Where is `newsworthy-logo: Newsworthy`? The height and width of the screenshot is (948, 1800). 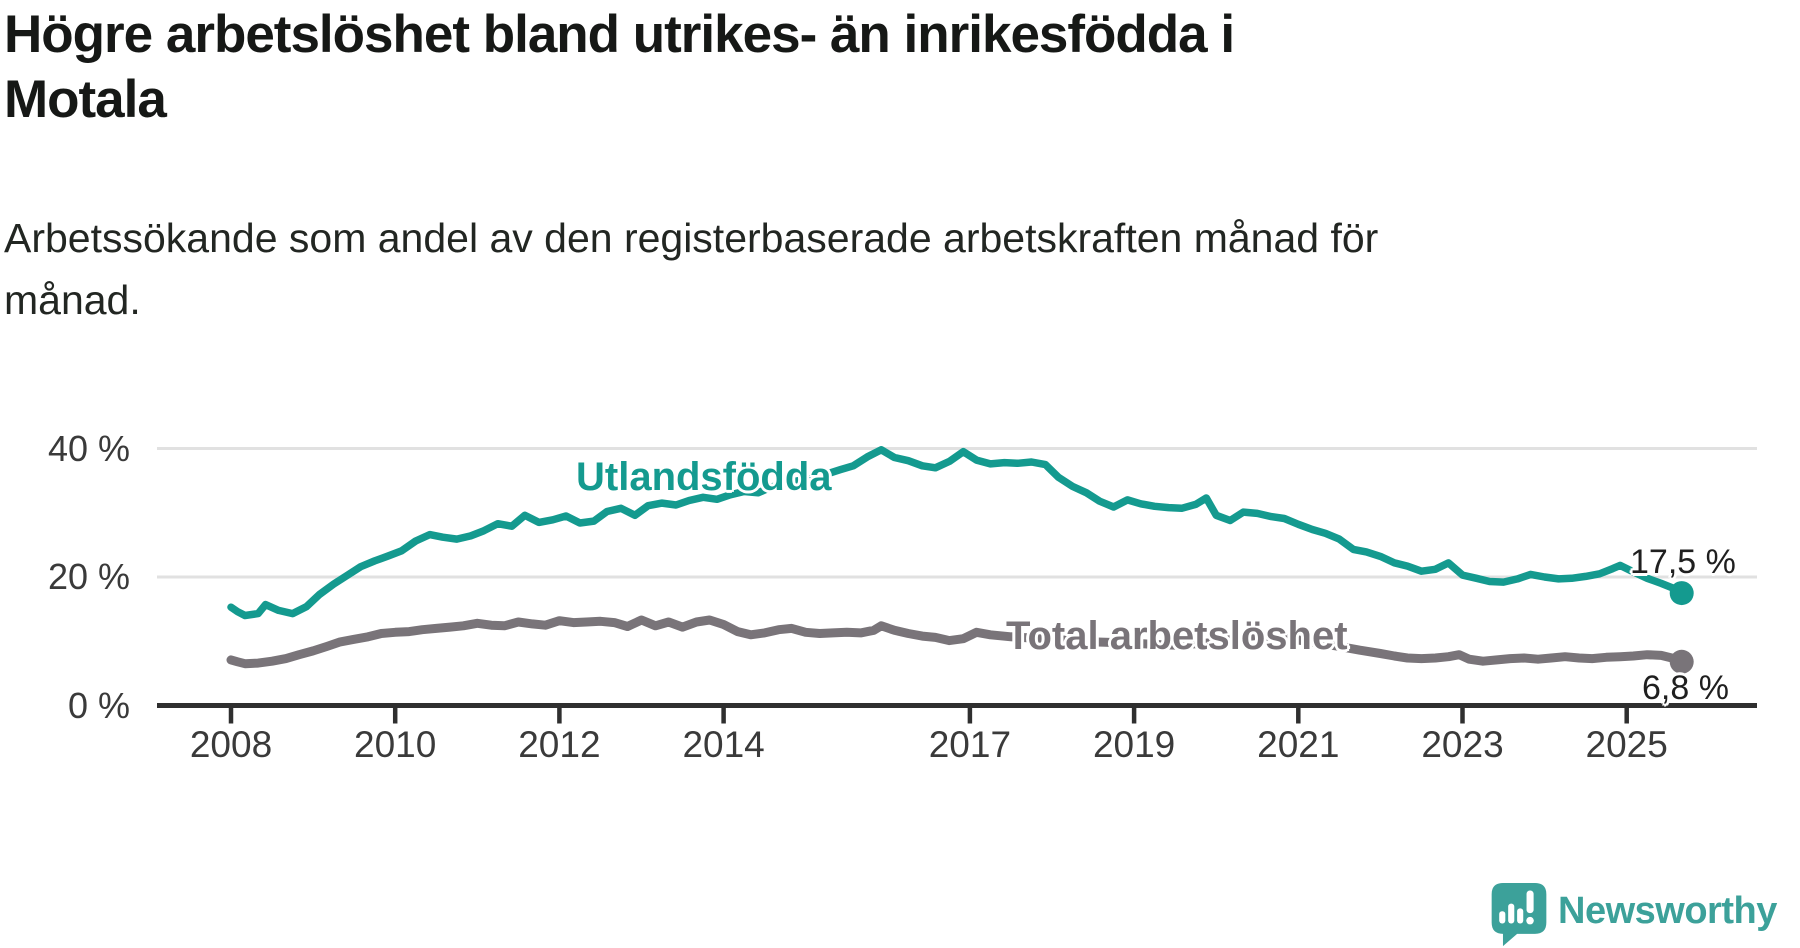 newsworthy-logo: Newsworthy is located at coordinates (1643, 913).